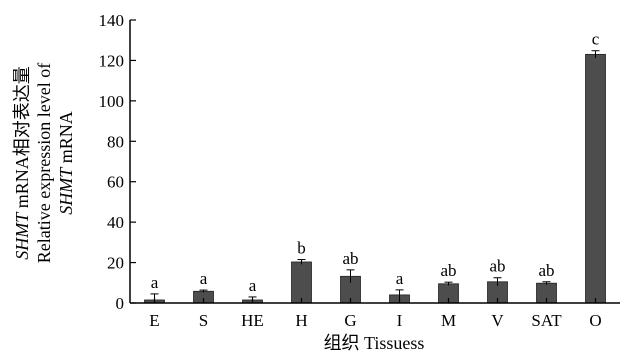 This screenshot has height=356, width=625. Describe the element at coordinates (203, 320) in the screenshot. I see `x-tick-label: S` at that location.